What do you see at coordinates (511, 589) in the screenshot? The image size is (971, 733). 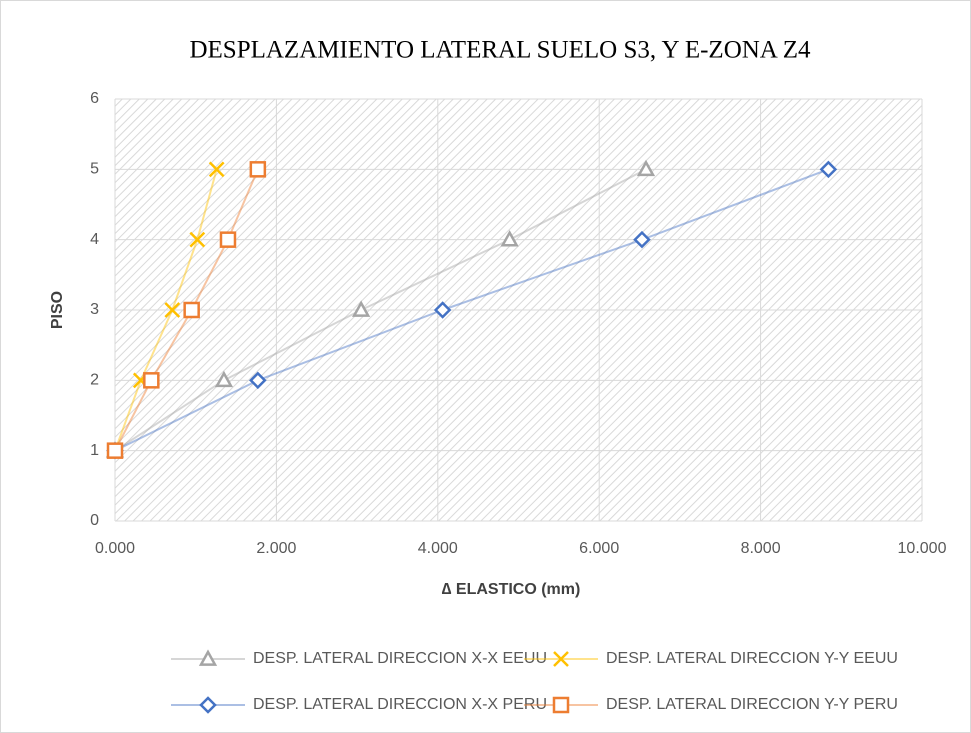 I see `x-axis-title: ∆ ELASTICO (mm)` at bounding box center [511, 589].